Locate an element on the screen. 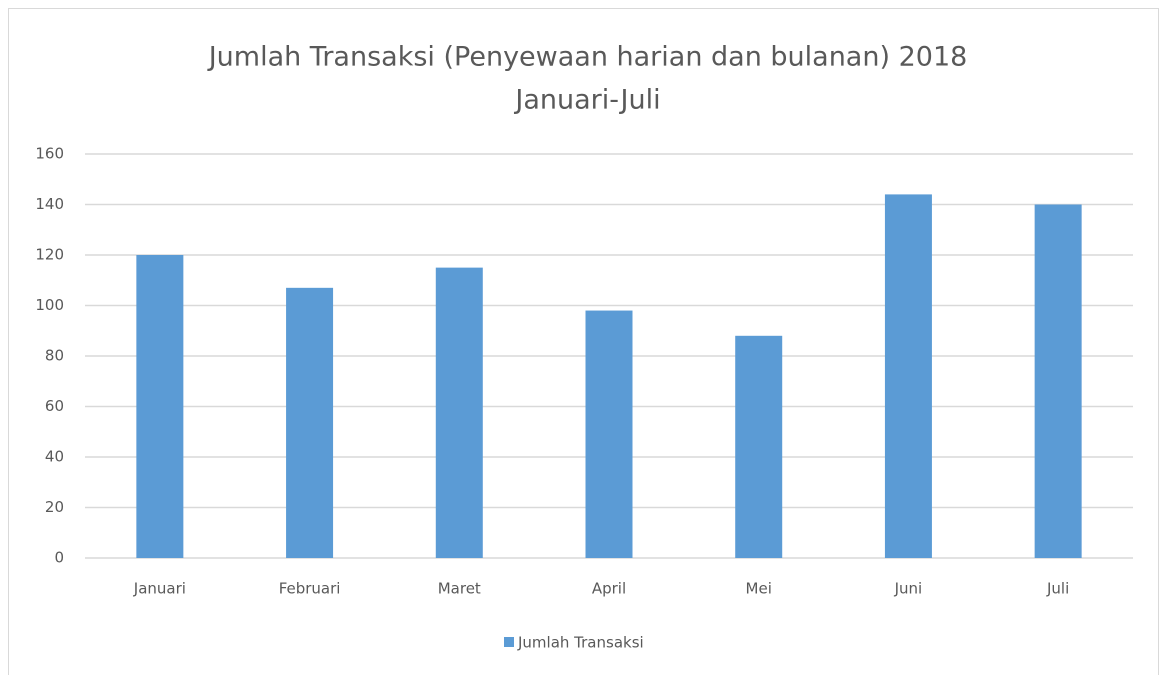  legend-label: Jumlah Transaksi is located at coordinates (580, 643).